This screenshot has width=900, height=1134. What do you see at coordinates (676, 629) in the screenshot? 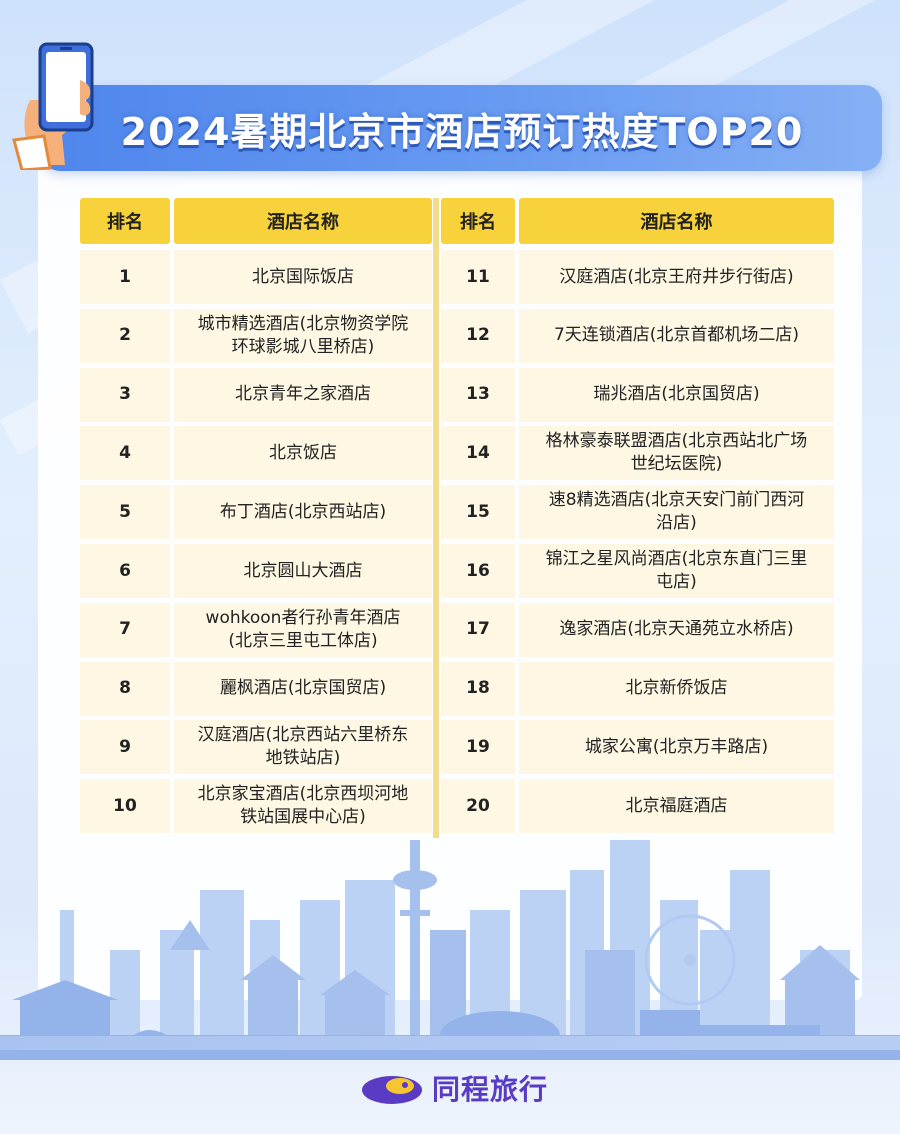
I see `hotel-name-cell: 逸家酒店(北京天通苑立水桥店)` at bounding box center [676, 629].